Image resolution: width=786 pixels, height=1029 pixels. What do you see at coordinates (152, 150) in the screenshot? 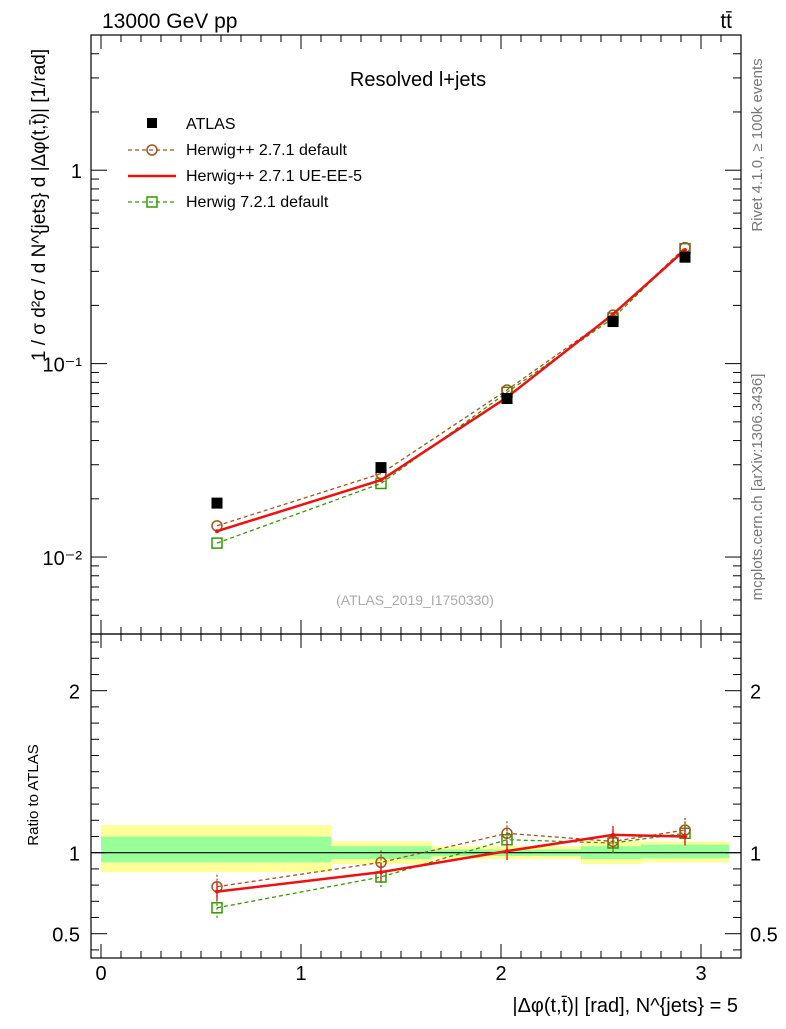
I see `legend-marker-herwig-default` at bounding box center [152, 150].